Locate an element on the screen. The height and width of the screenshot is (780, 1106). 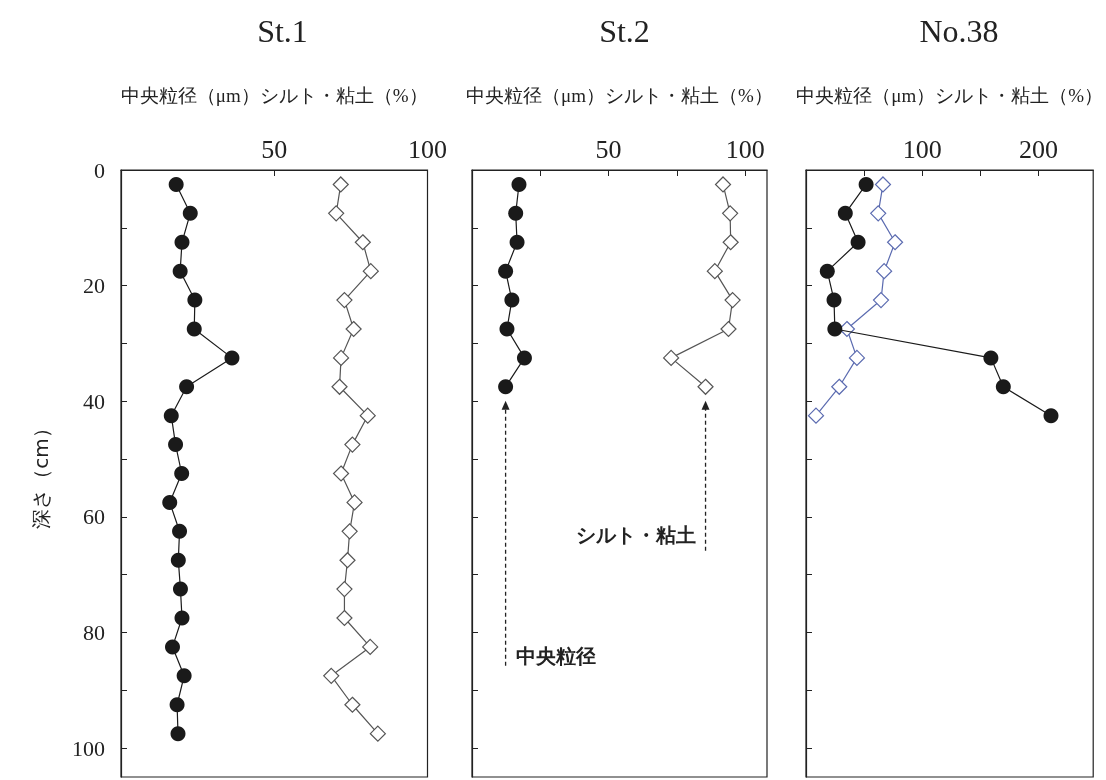
y-tick-label: 100 is located at coordinates (88, 748).